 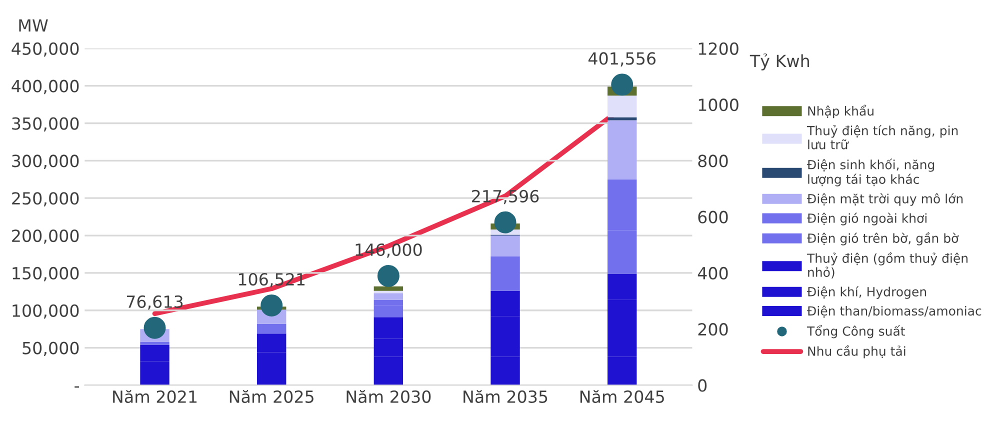 I want to click on legend-label: Nhập khẩu, so click(x=841, y=111).